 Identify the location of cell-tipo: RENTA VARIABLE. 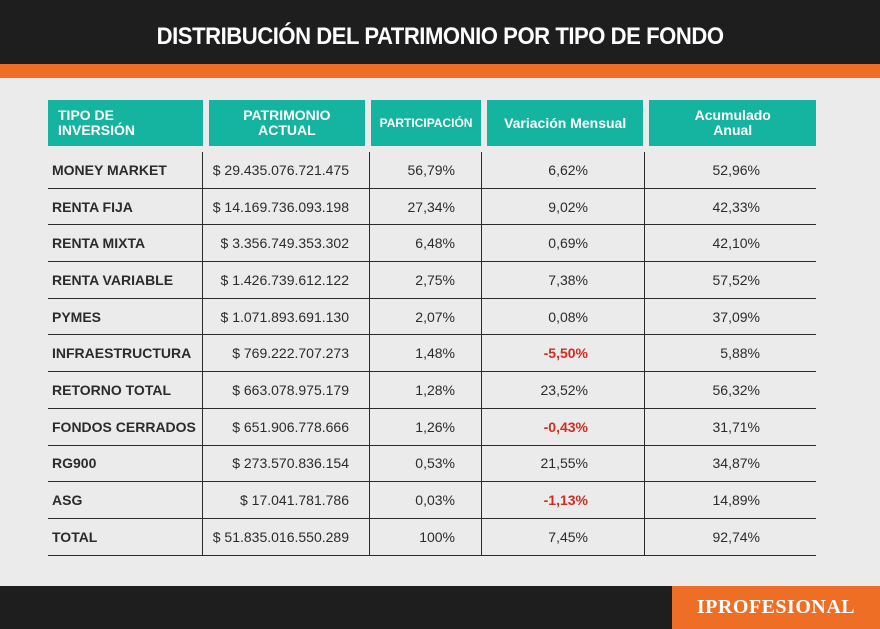
(125, 280).